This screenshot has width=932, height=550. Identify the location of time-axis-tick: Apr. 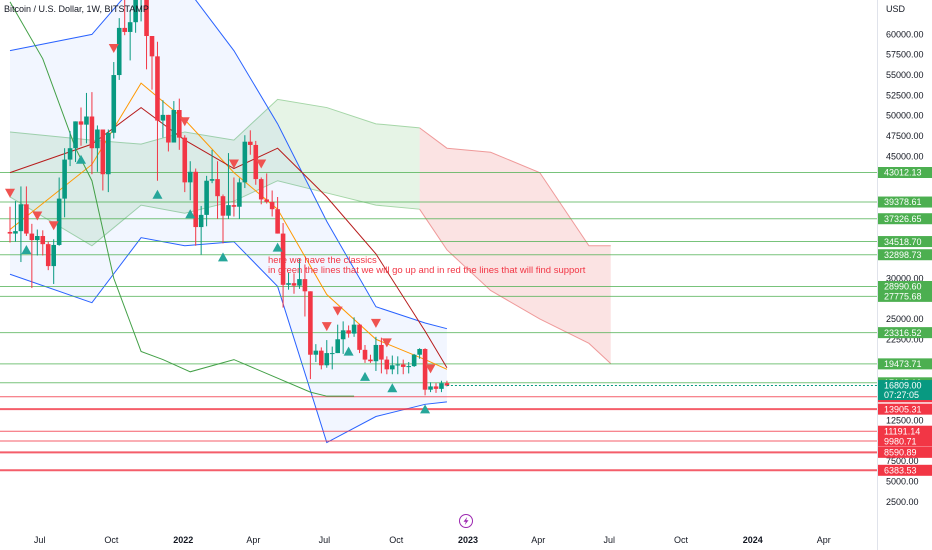
(824, 540).